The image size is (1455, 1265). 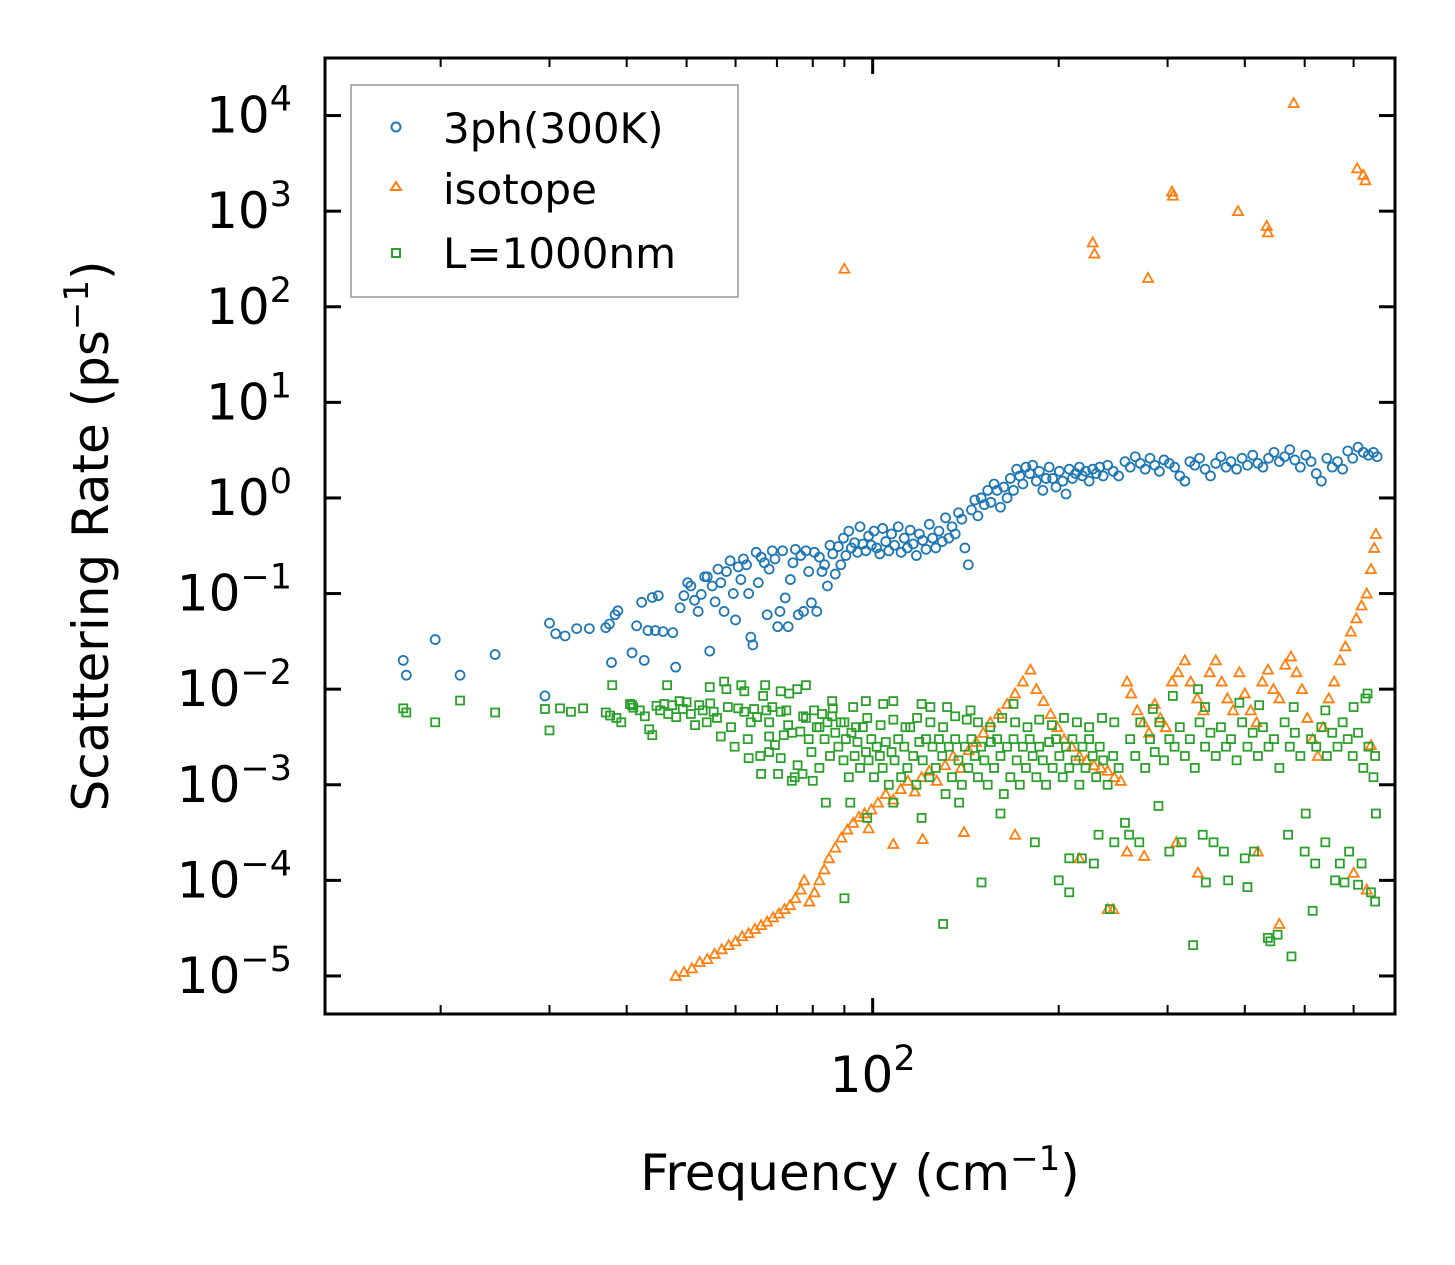 I want to click on y-tick-label: 102, so click(x=249, y=303).